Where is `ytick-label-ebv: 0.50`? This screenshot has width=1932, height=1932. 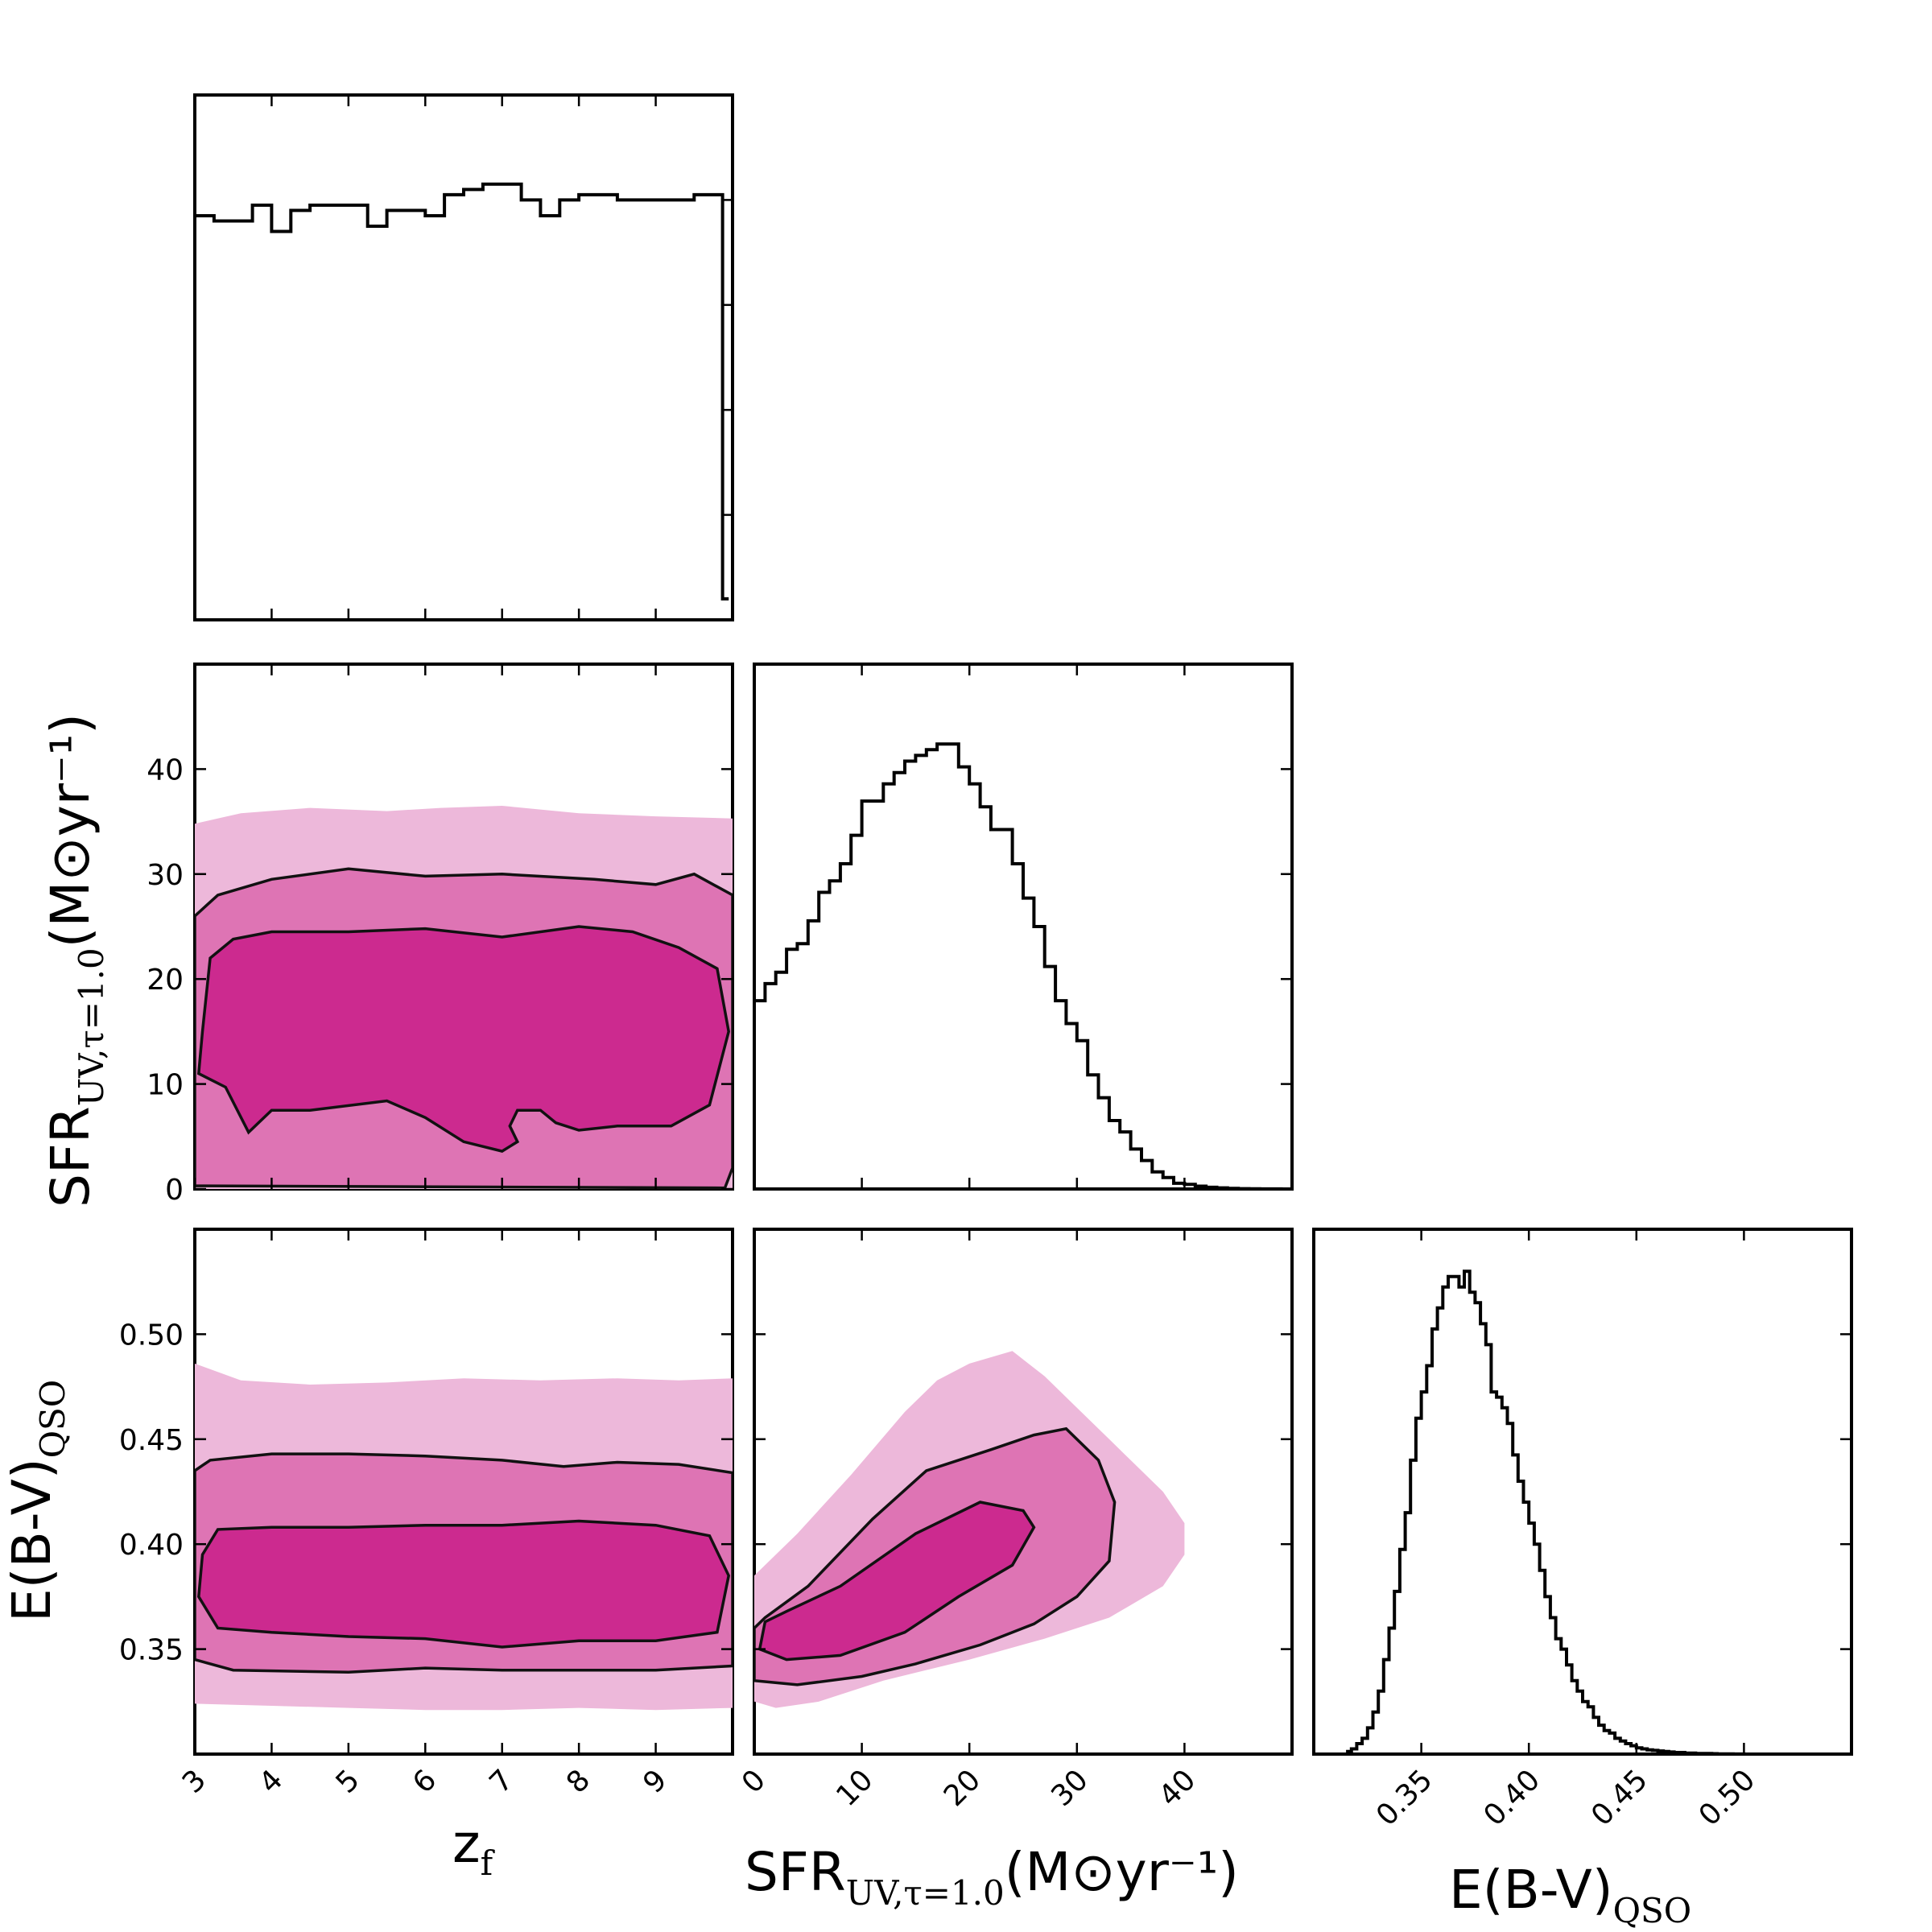
ytick-label-ebv: 0.50 is located at coordinates (151, 1335).